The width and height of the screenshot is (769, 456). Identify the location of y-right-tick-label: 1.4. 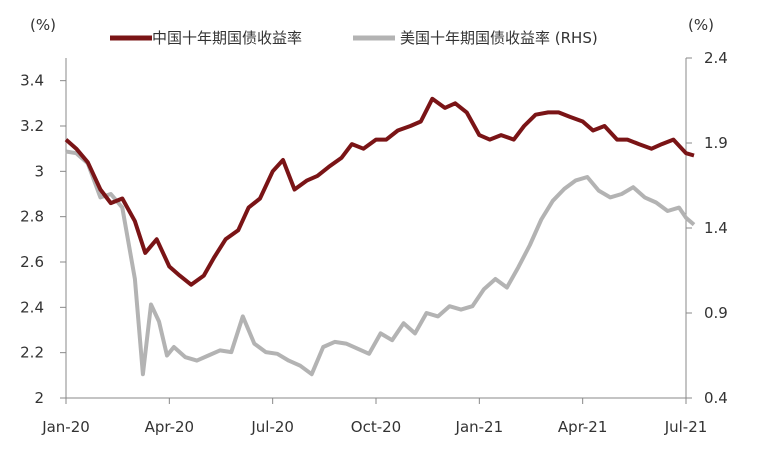
(716, 228).